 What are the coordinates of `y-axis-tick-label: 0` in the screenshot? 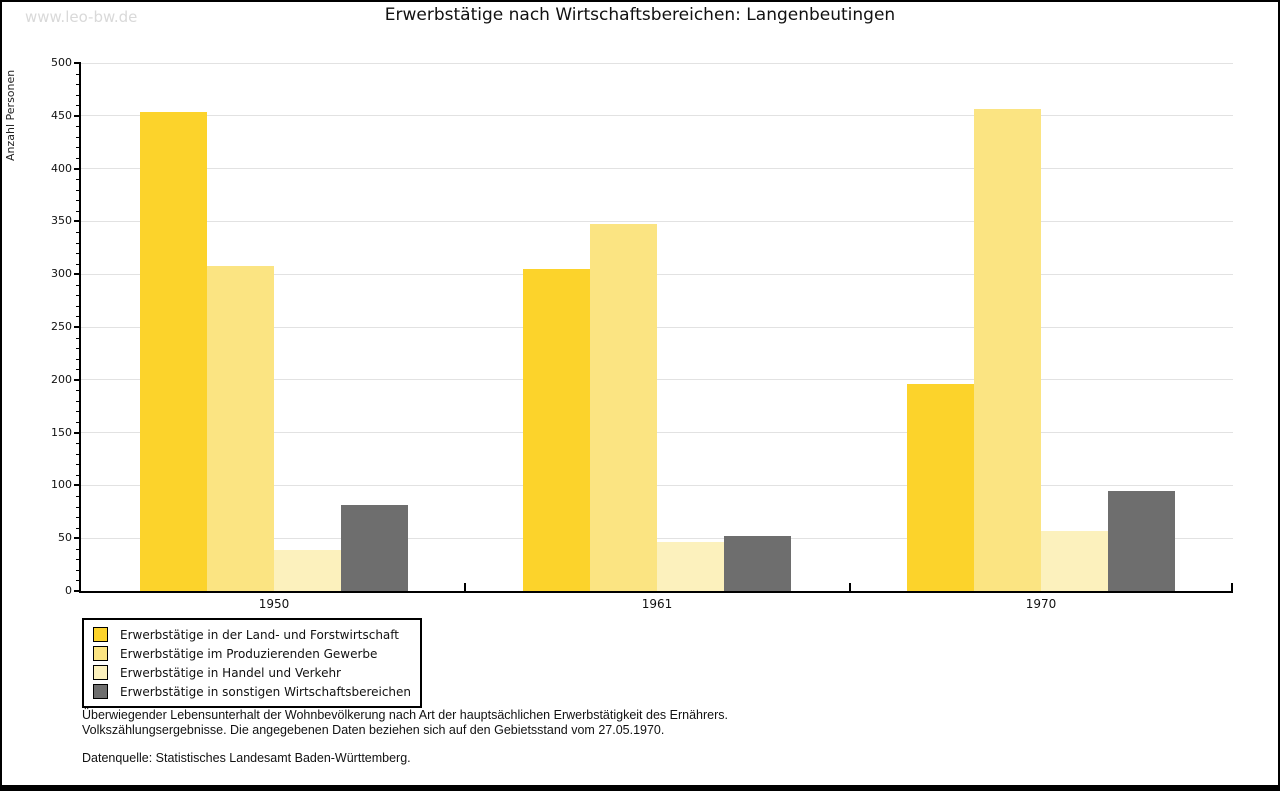 It's located at (68, 590).